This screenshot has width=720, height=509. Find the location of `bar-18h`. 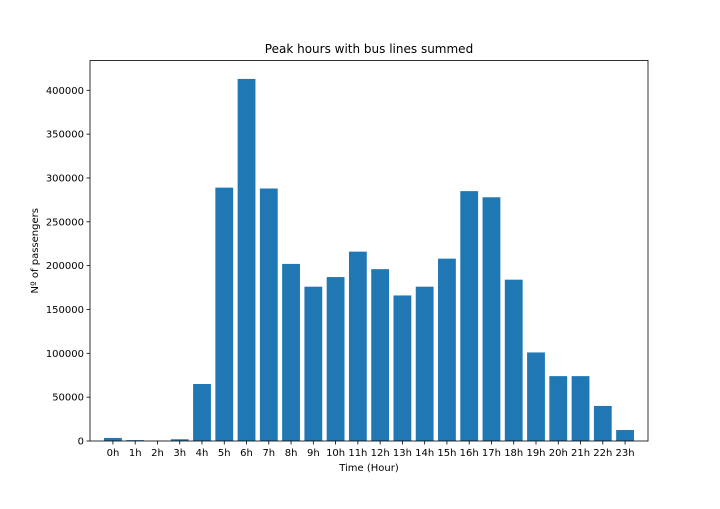

bar-18h is located at coordinates (514, 360).